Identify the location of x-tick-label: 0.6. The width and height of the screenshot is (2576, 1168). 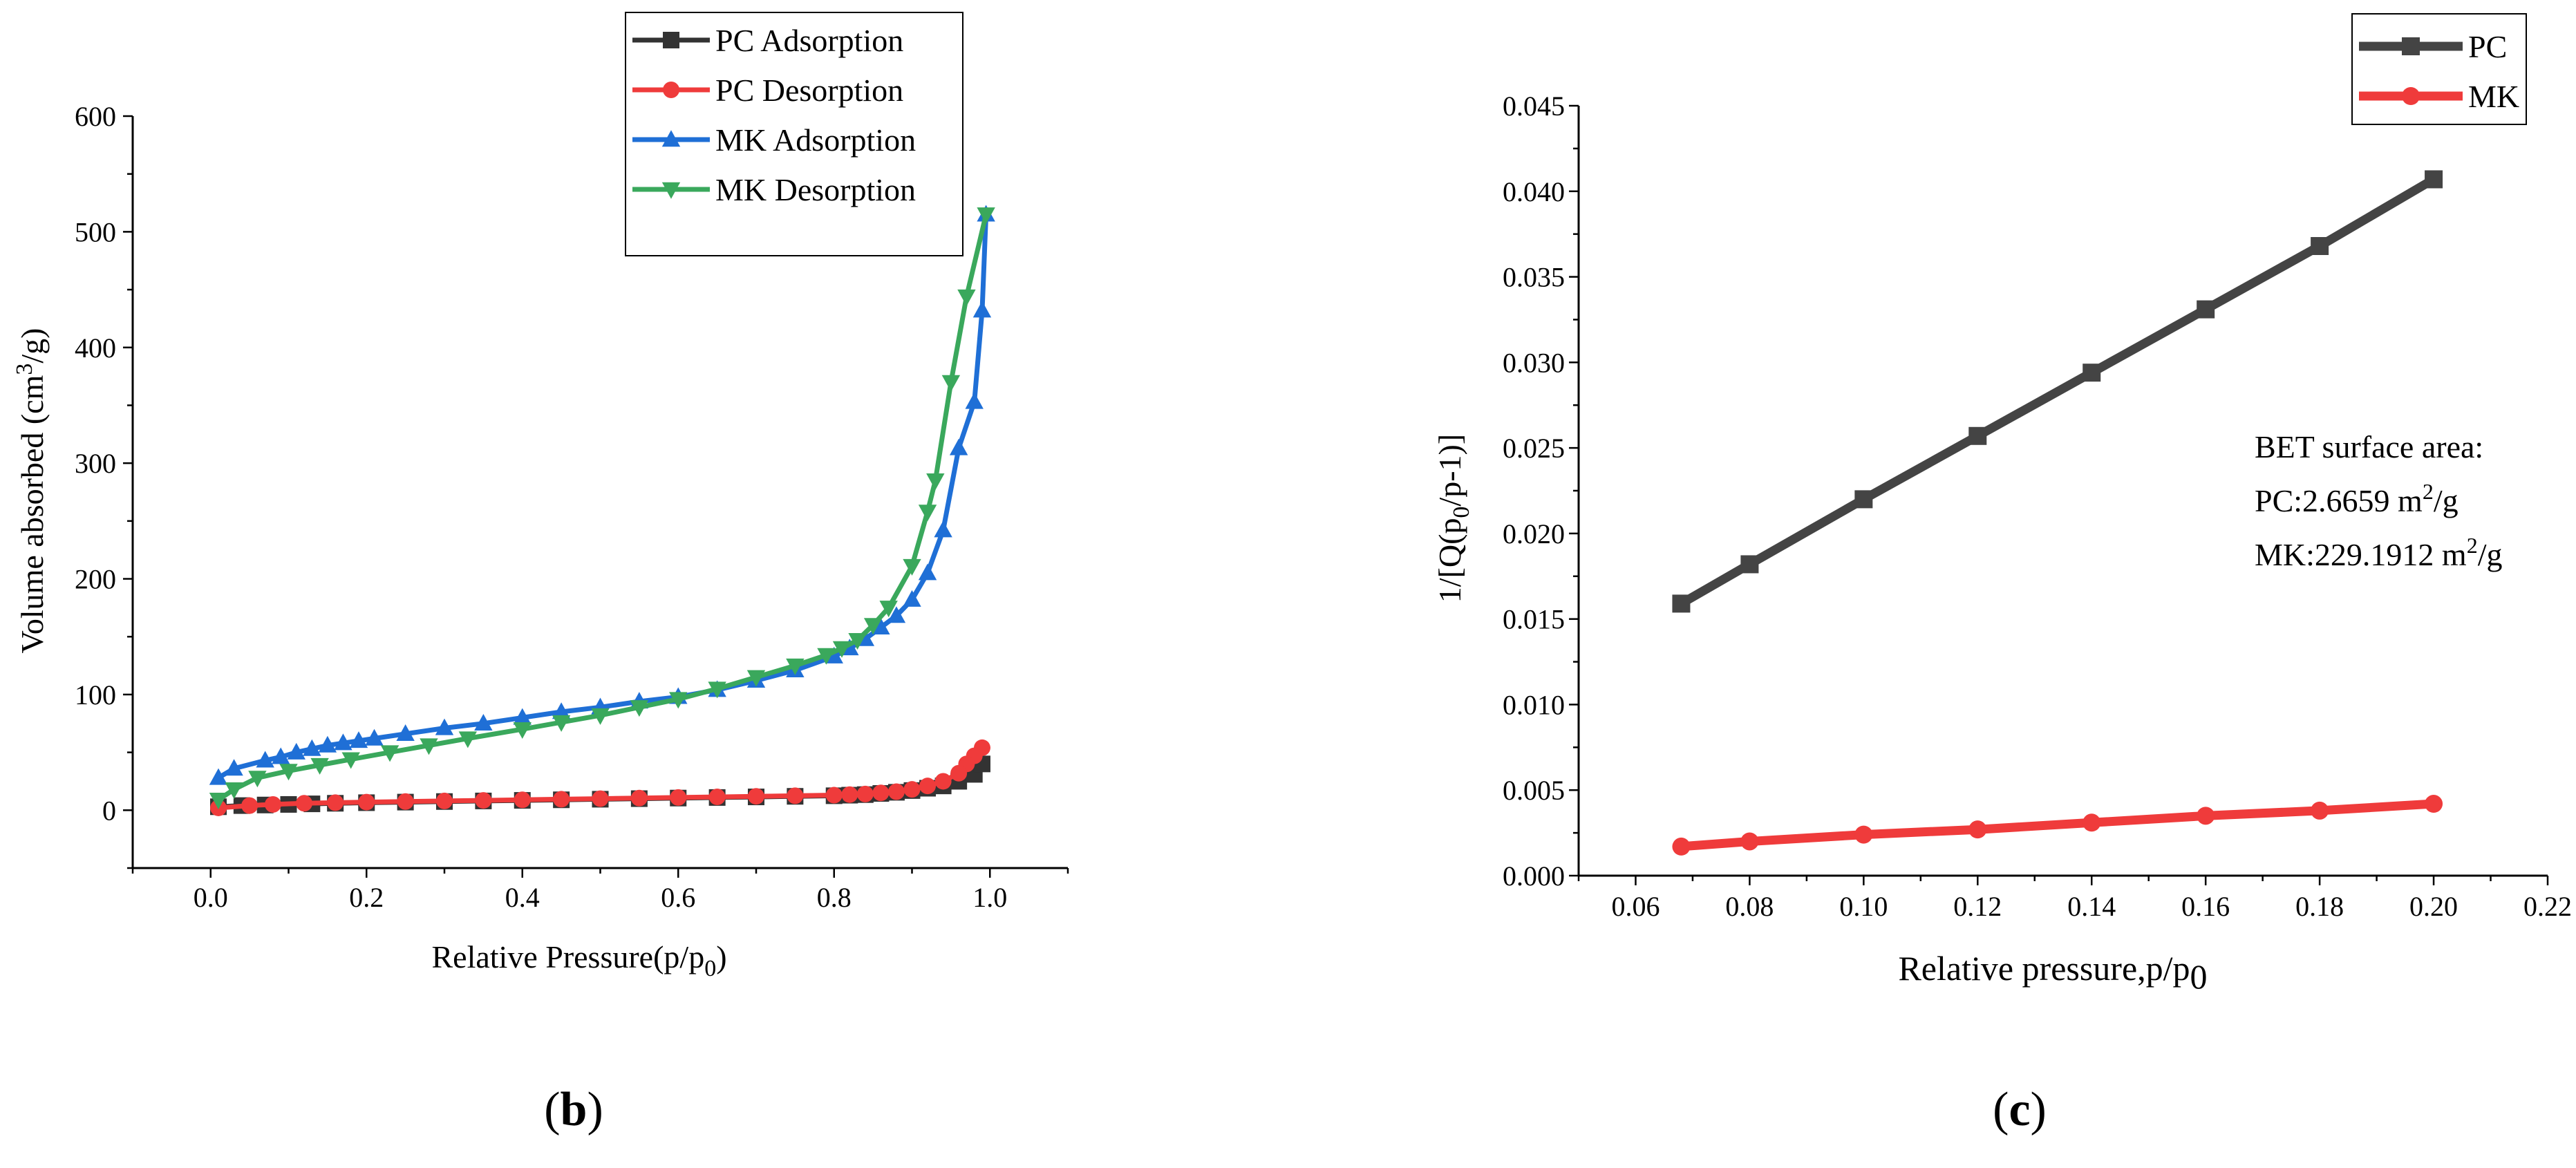
(678, 897).